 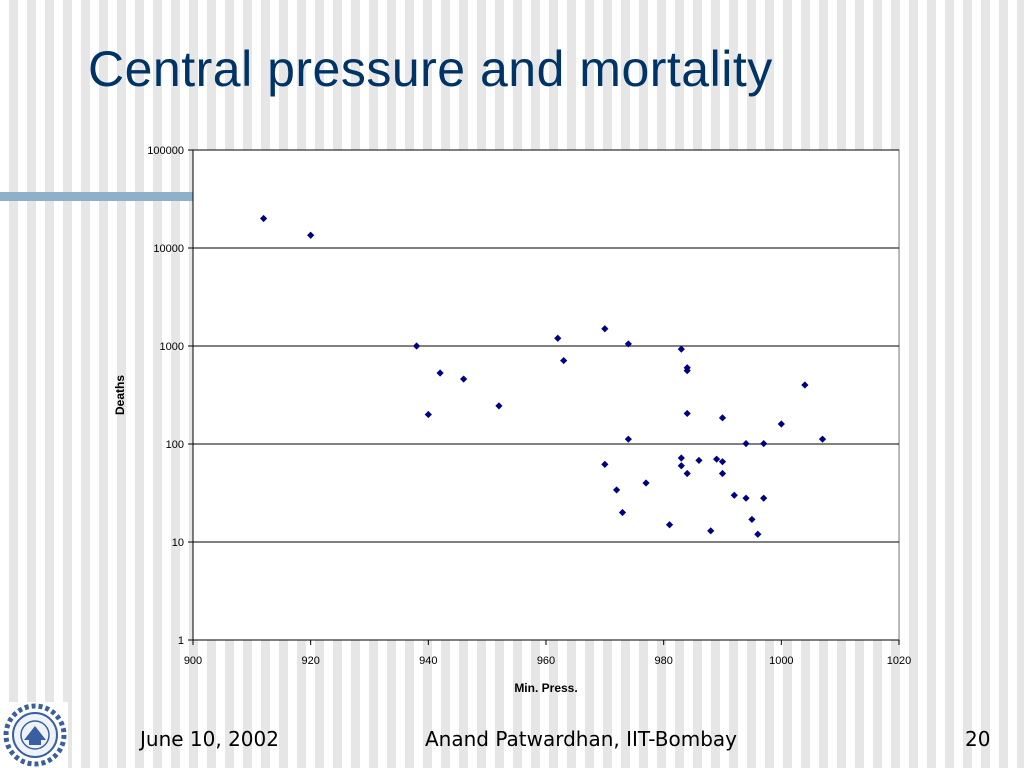 What do you see at coordinates (430, 69) in the screenshot?
I see `slide-title: Central pressure and mortality` at bounding box center [430, 69].